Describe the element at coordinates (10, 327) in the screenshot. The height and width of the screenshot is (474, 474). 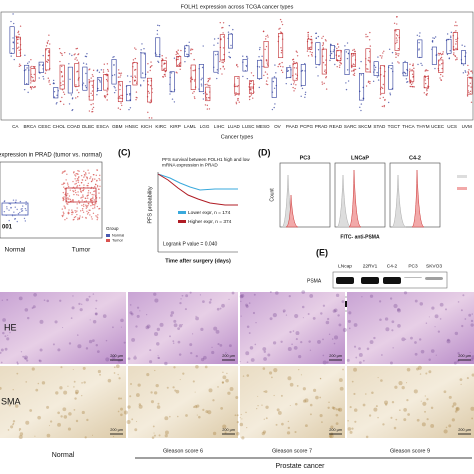
I see `label: HE` at that location.